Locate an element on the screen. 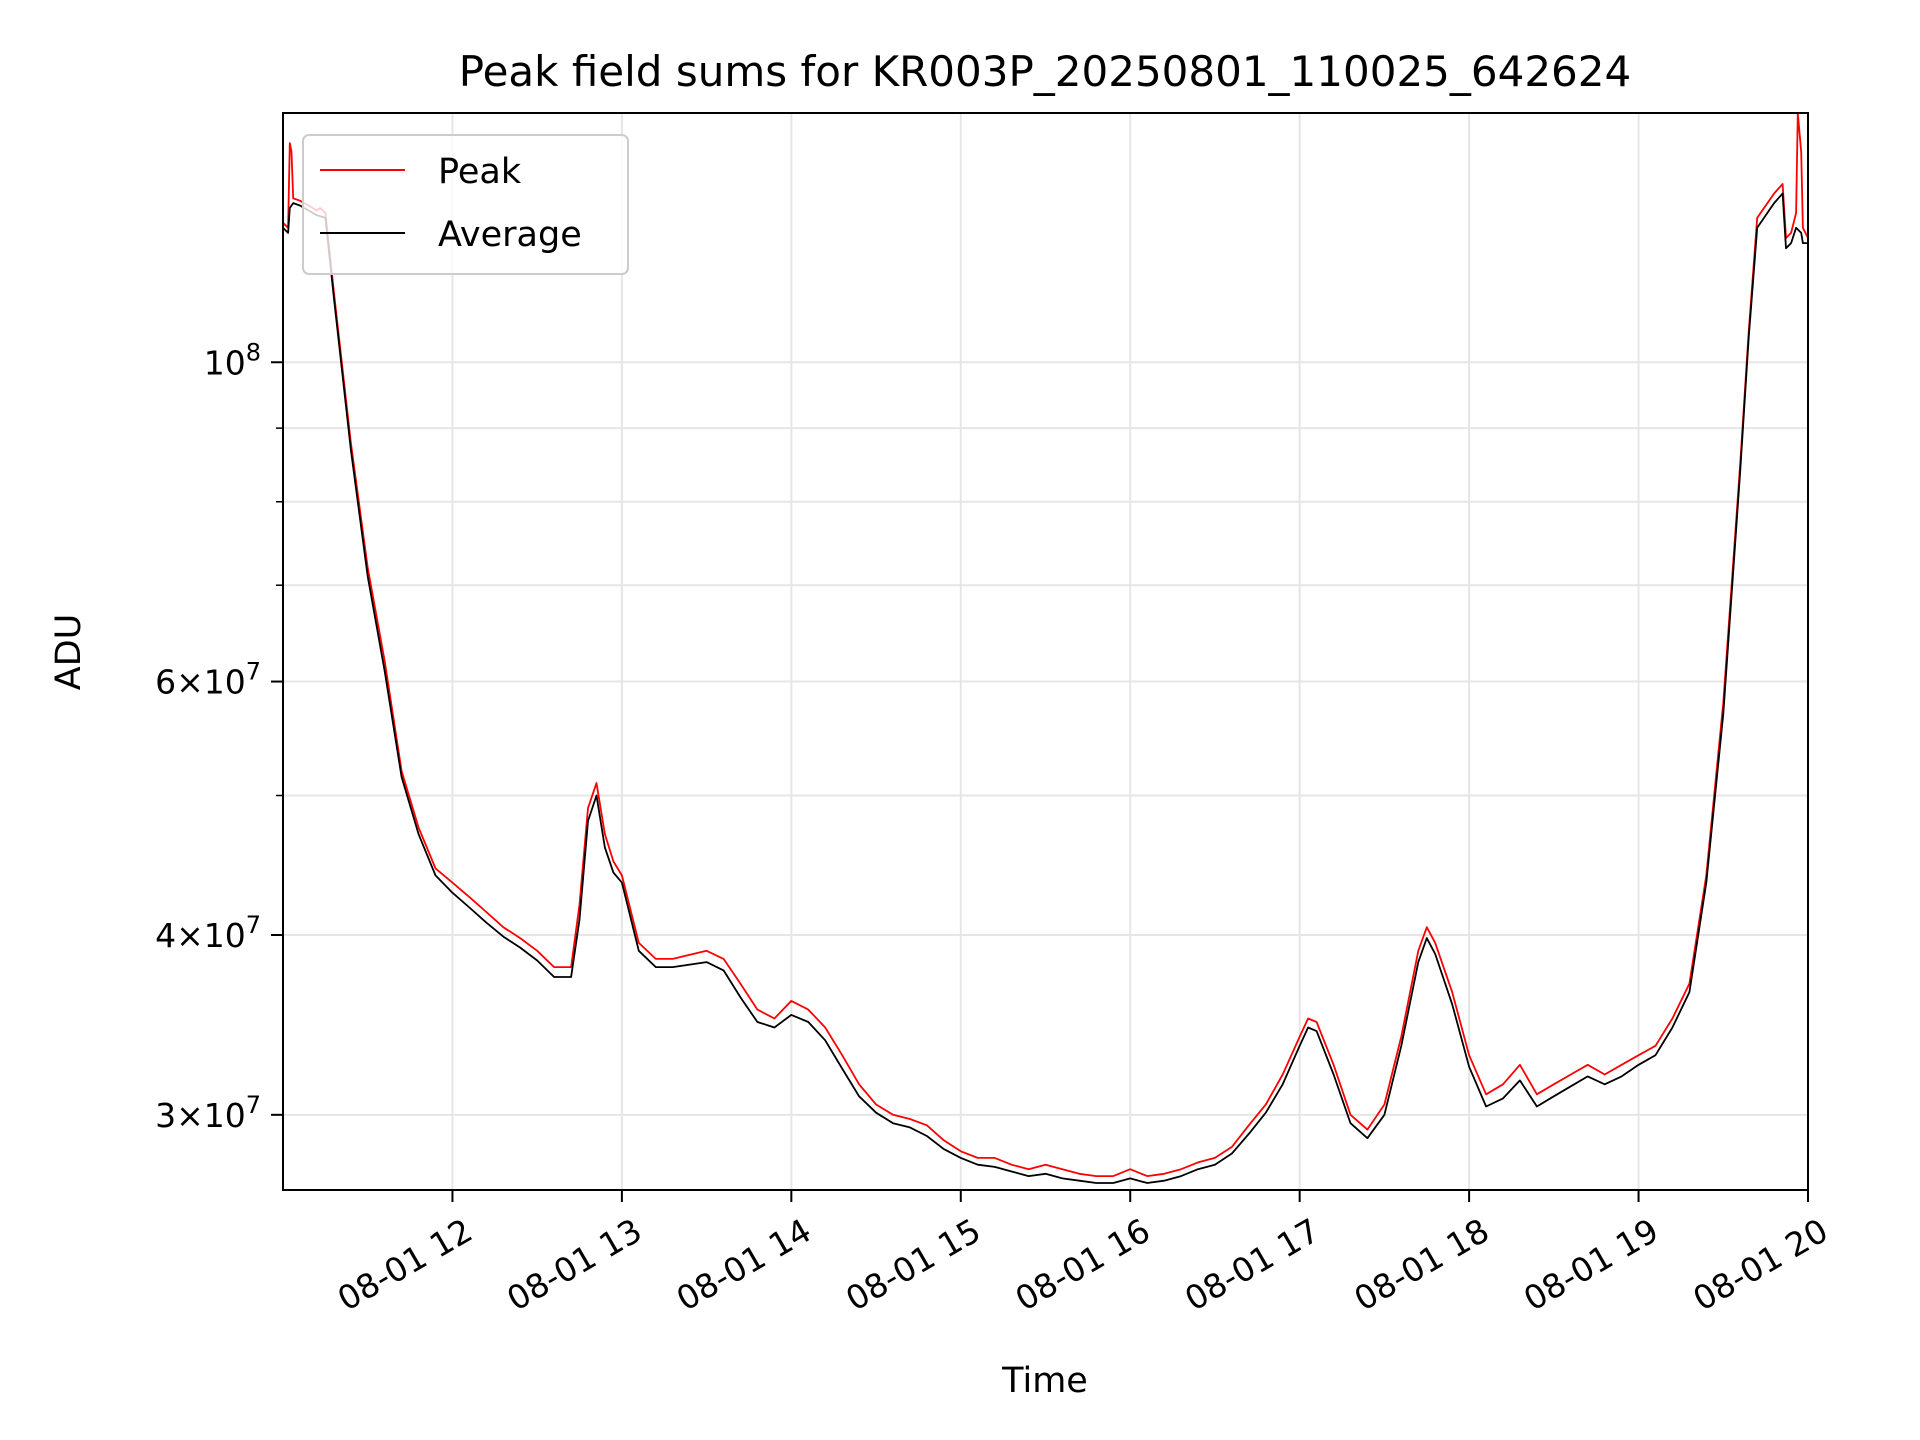 The width and height of the screenshot is (1920, 1440). y-tick-label: 3×107 is located at coordinates (208, 1113).